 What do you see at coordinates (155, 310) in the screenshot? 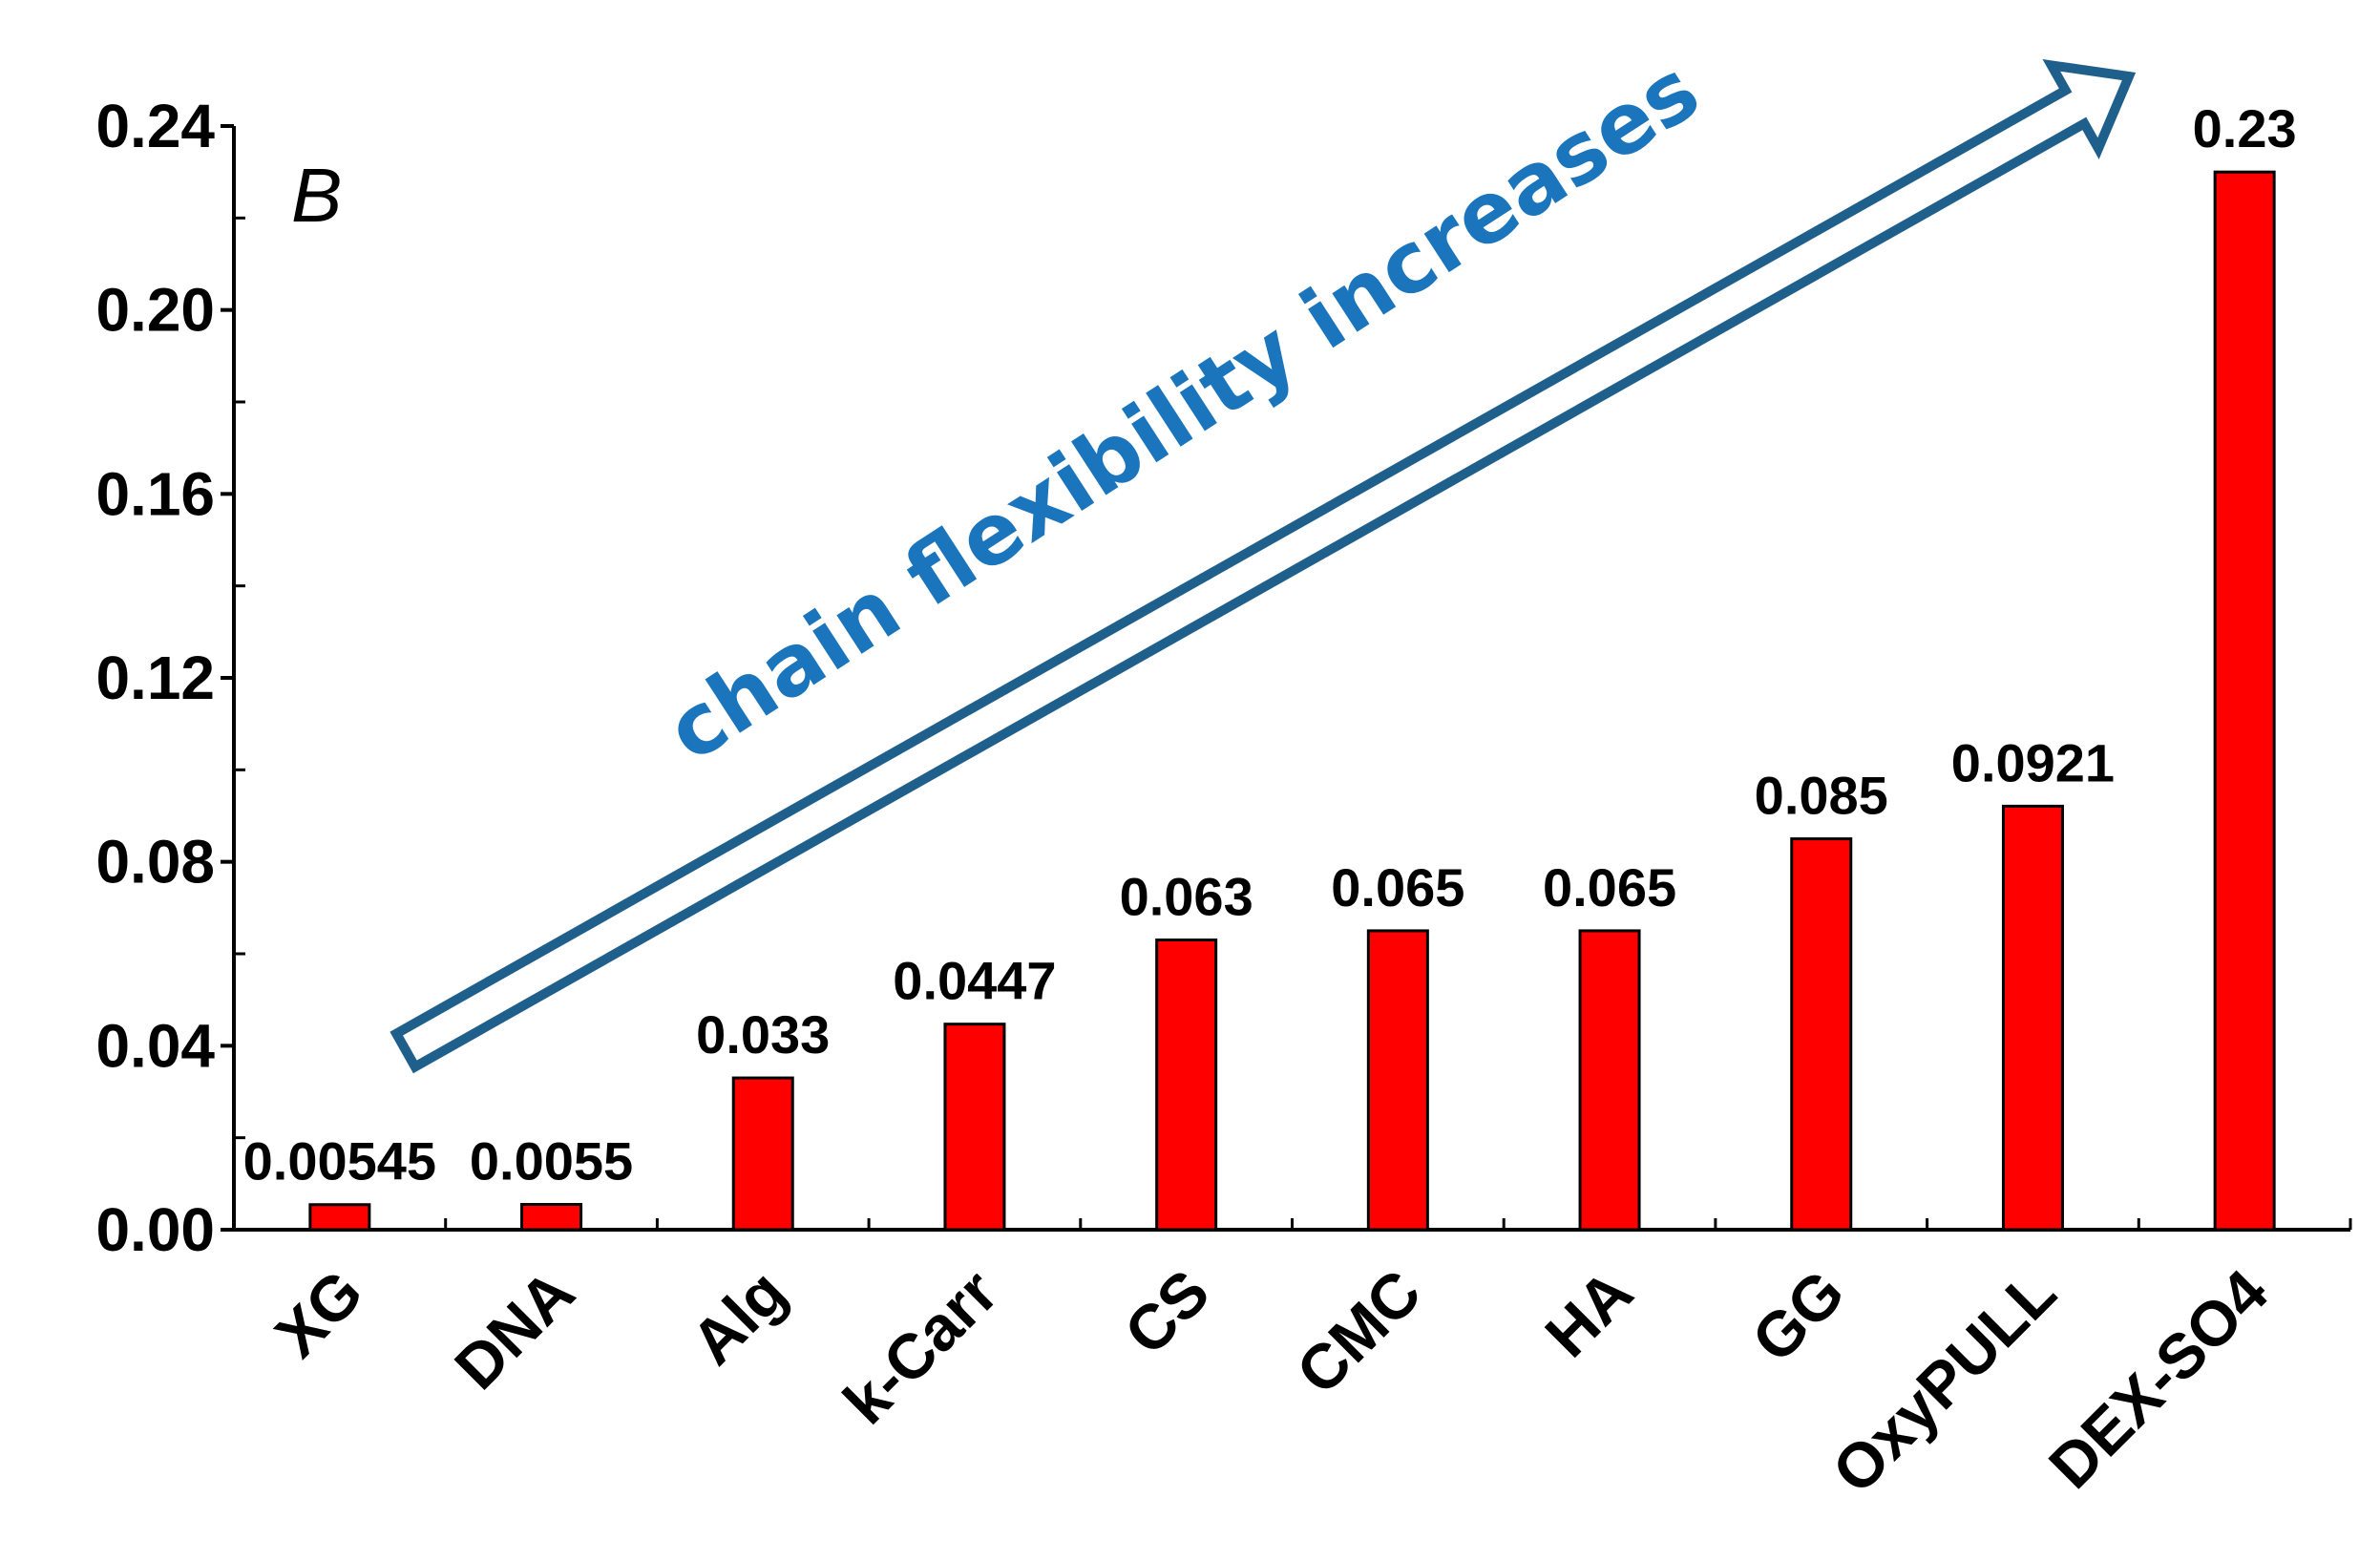
I see `y-tick-label: 0.20` at bounding box center [155, 310].